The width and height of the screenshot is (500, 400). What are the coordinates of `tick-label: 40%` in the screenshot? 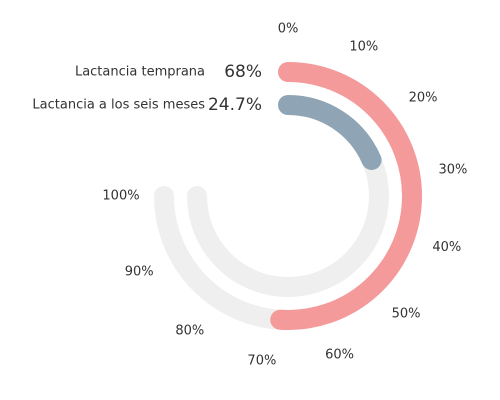 It's located at (446, 247).